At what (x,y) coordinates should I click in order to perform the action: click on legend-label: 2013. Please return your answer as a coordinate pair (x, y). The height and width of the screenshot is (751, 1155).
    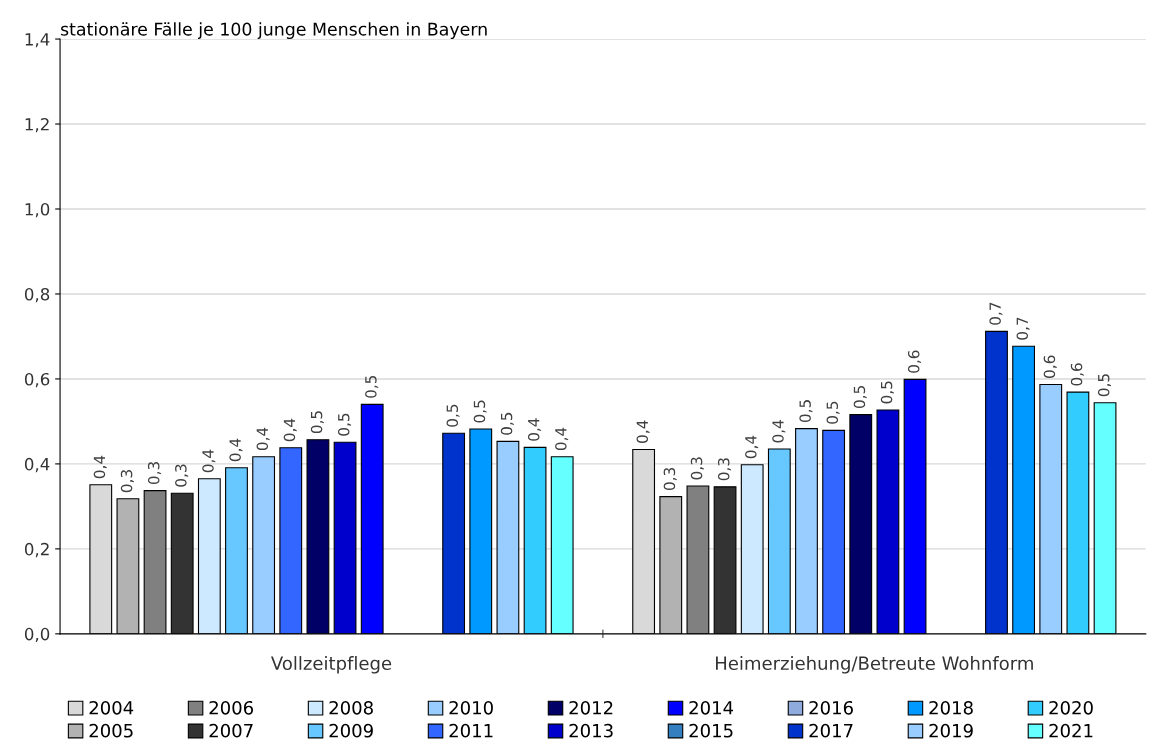
    Looking at the image, I should click on (591, 730).